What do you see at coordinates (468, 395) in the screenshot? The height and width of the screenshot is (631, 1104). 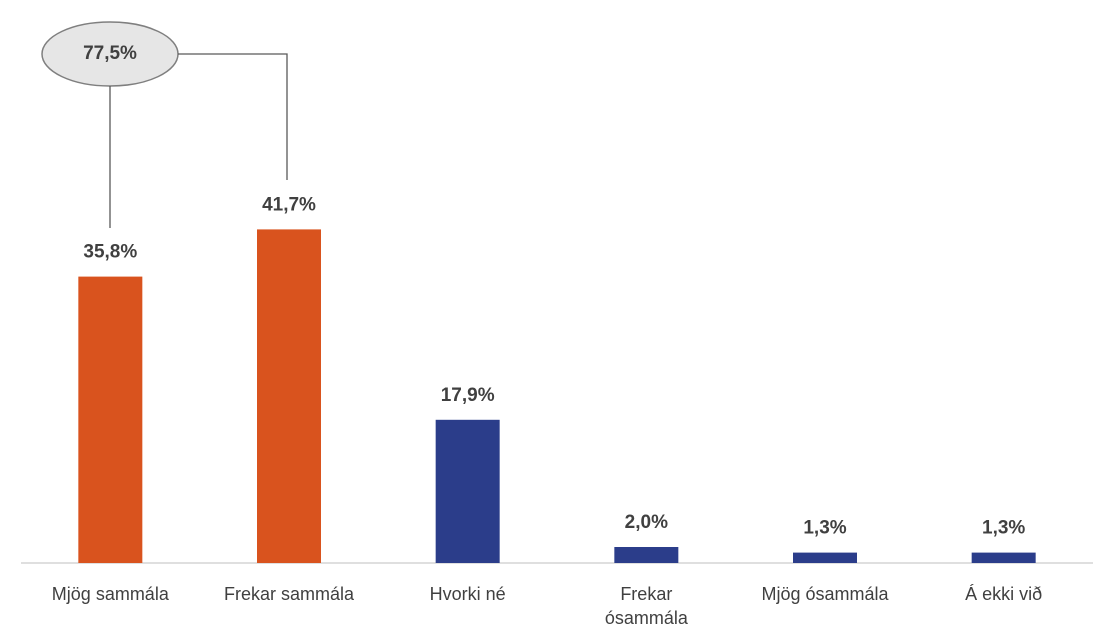 I see `value-label: 17,9%` at bounding box center [468, 395].